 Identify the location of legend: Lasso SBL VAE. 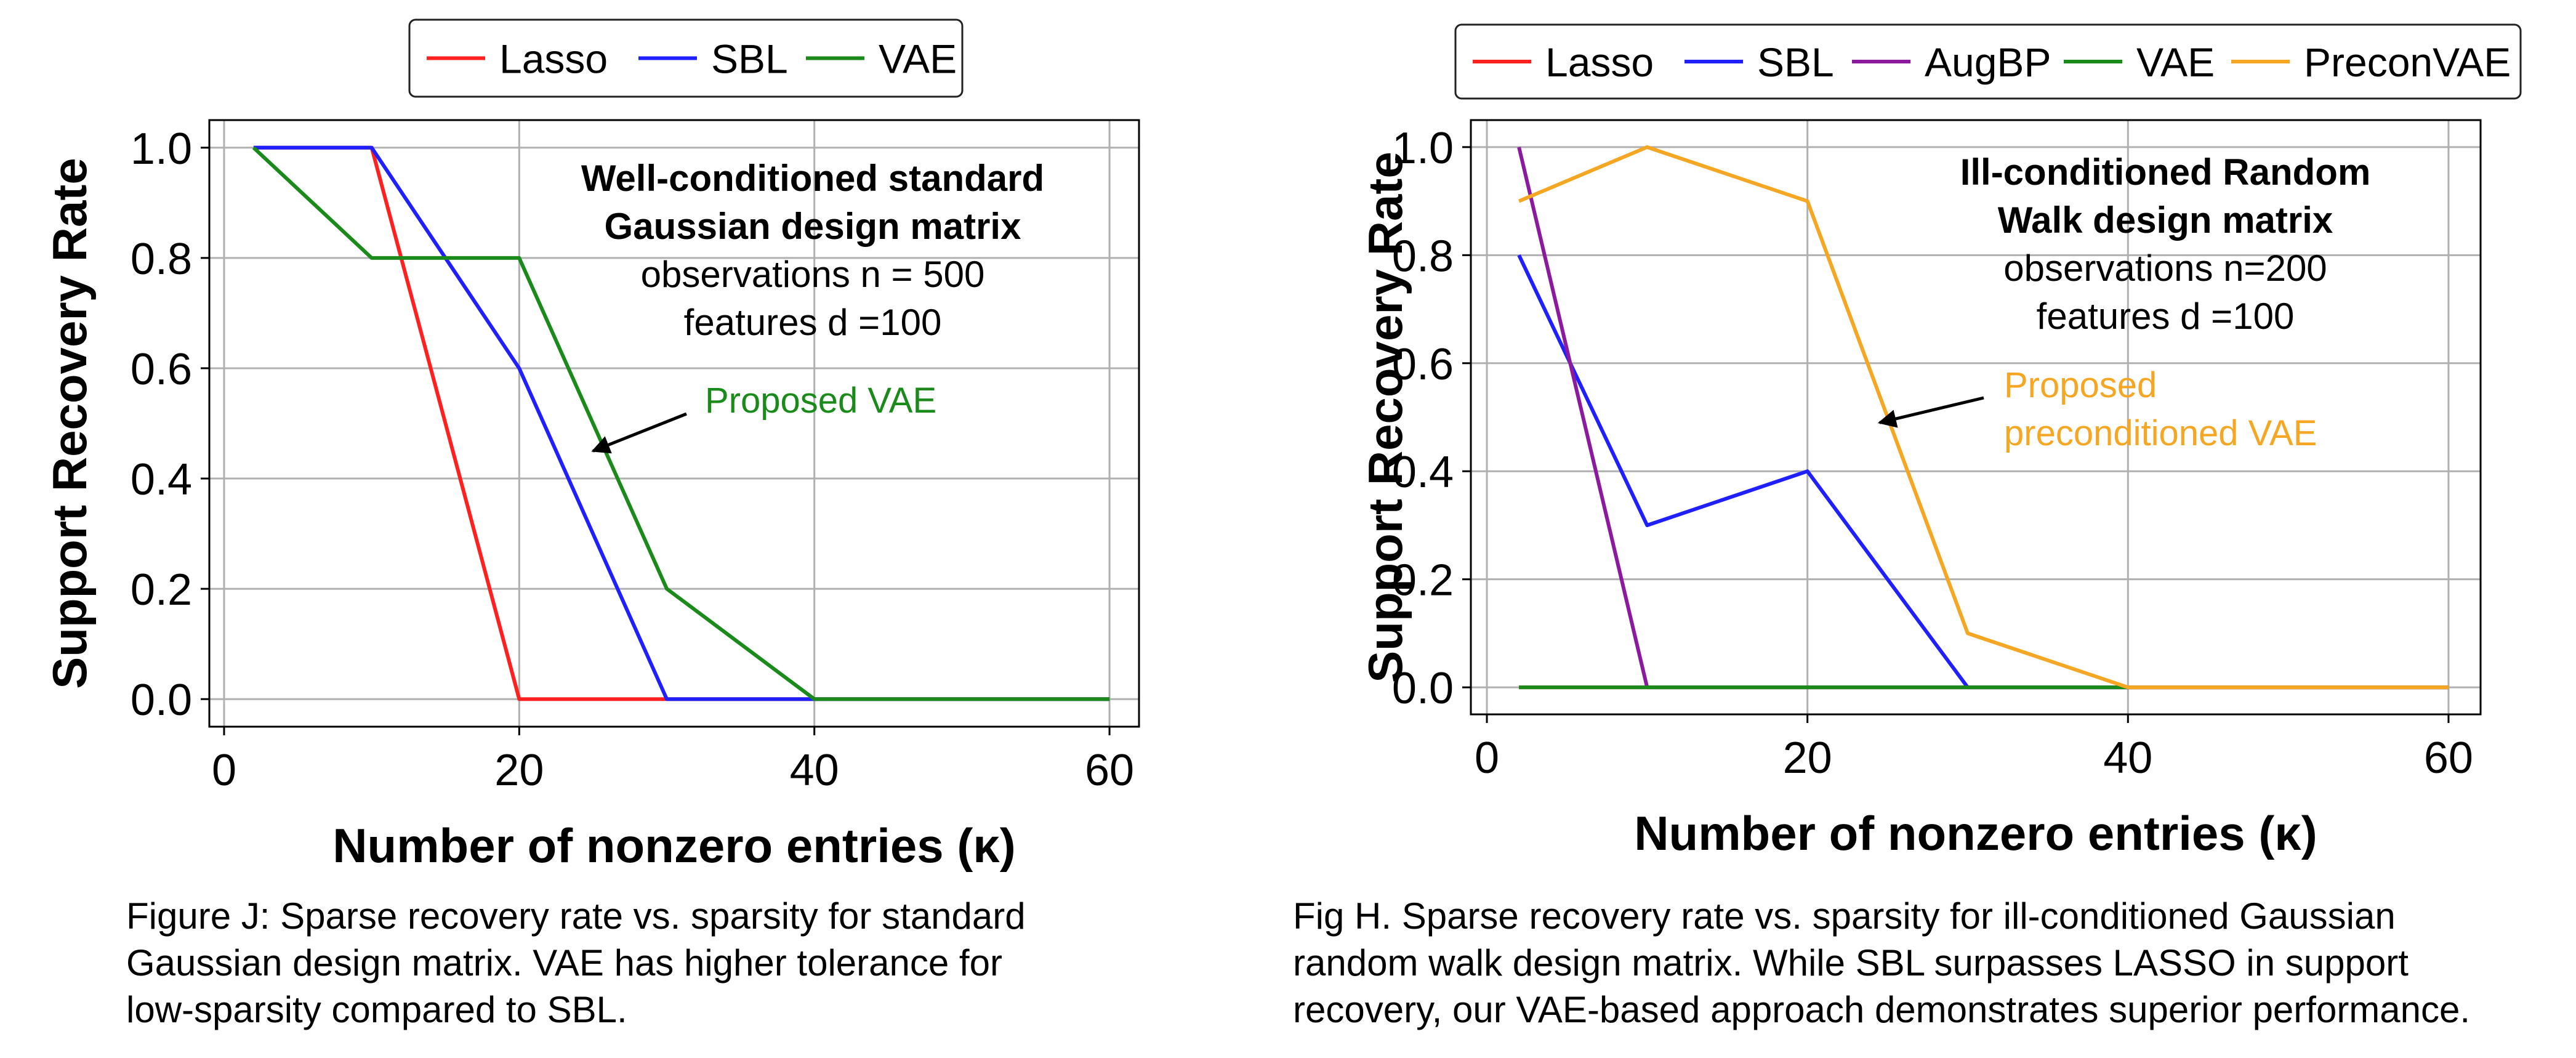
(686, 58).